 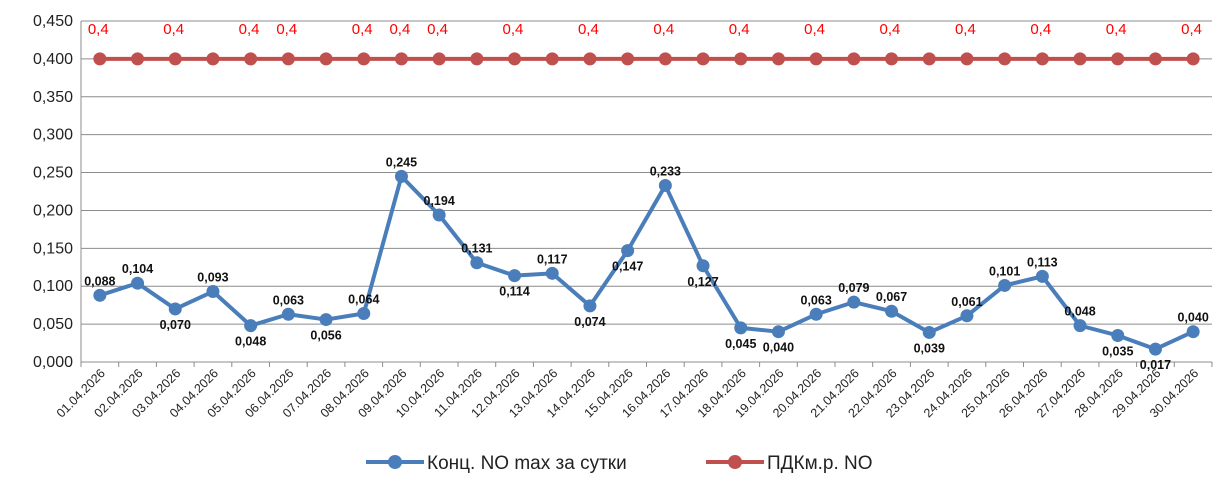 What do you see at coordinates (53, 21) in the screenshot?
I see `y-tick-label: 0,450` at bounding box center [53, 21].